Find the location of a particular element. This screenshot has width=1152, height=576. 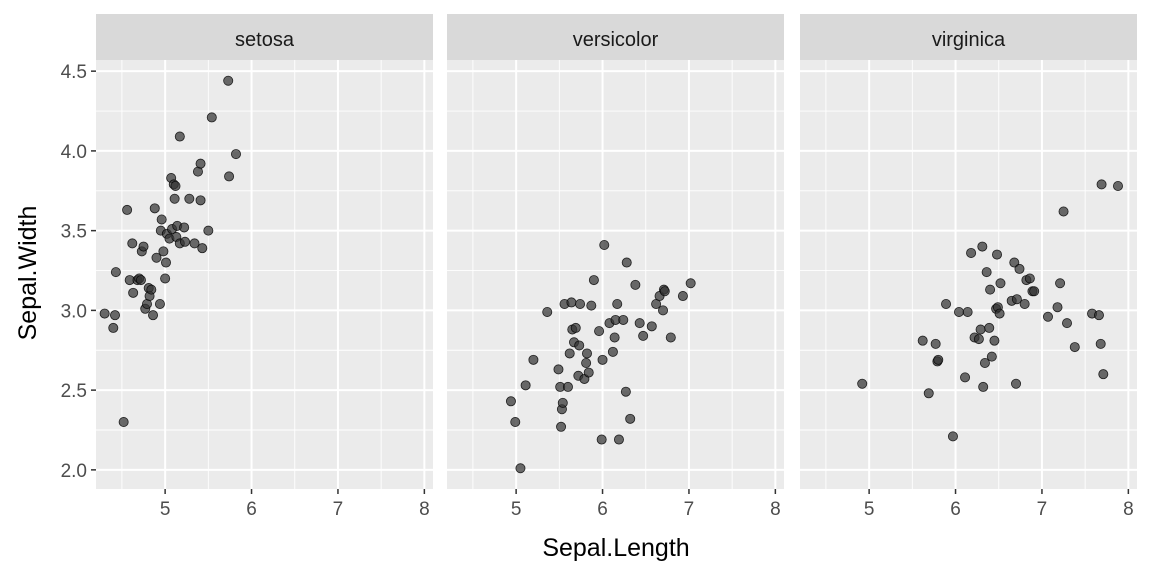

facet-strip-label: setosa is located at coordinates (265, 40).